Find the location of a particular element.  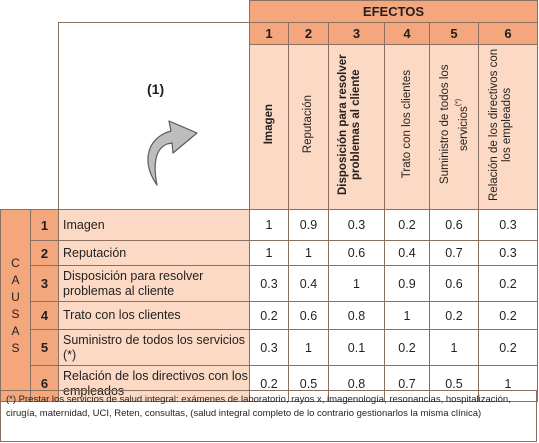

efectos-header: EFECTOS is located at coordinates (393, 11).